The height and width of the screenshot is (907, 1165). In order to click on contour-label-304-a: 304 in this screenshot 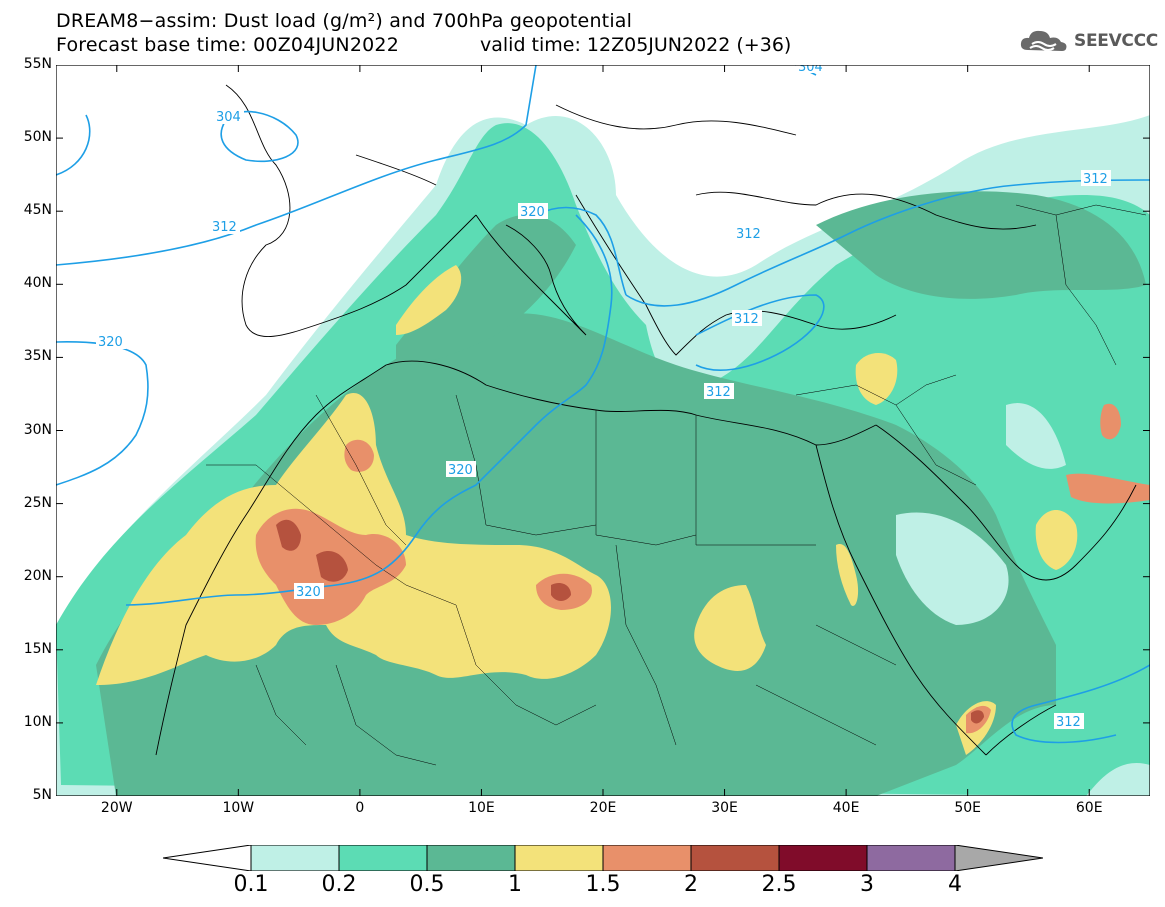, I will do `click(228, 117)`.